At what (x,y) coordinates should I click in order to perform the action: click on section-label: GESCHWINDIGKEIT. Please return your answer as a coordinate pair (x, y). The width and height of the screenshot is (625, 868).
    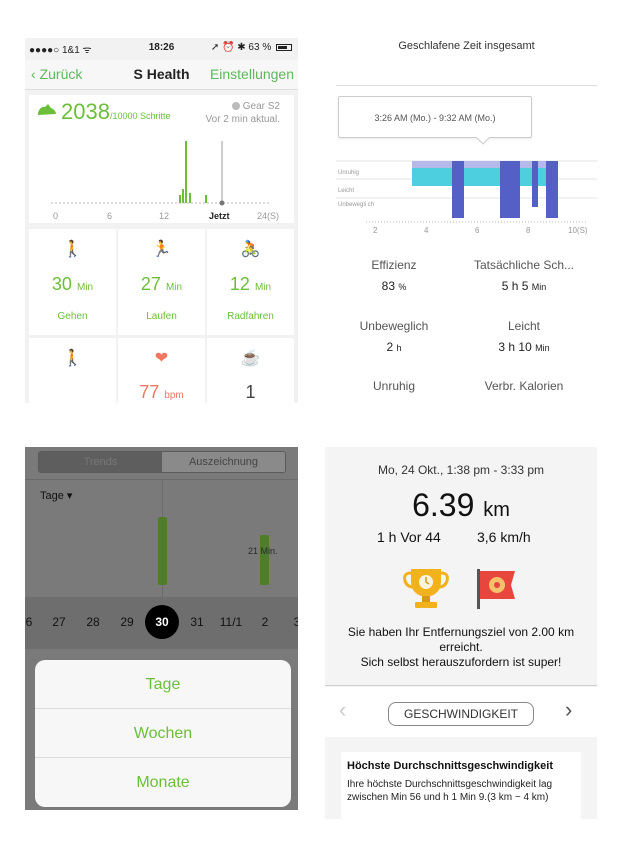
    Looking at the image, I should click on (461, 714).